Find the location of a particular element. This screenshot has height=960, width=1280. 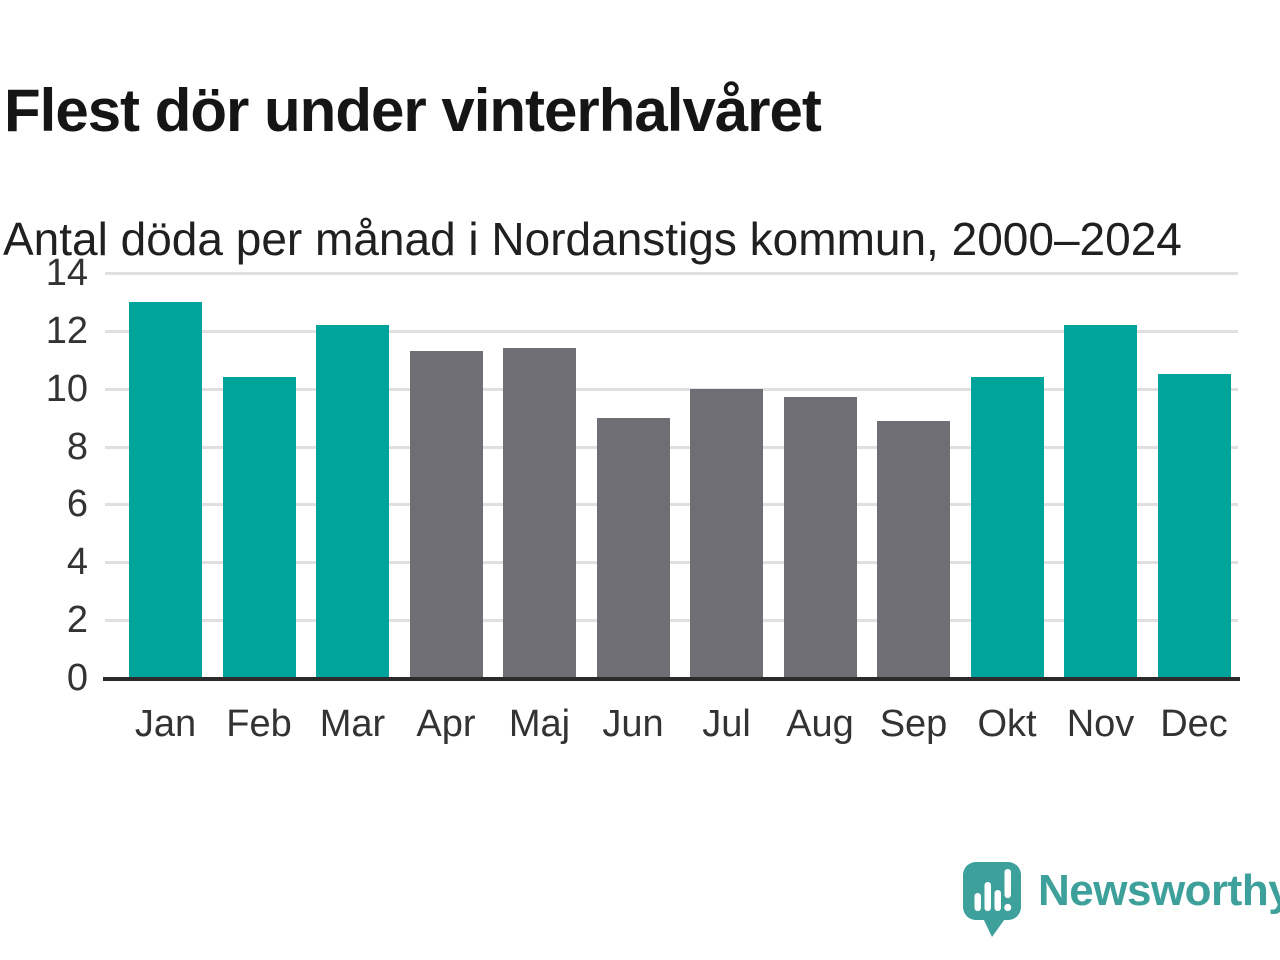

newsworthy-logo-icon is located at coordinates (992, 899).